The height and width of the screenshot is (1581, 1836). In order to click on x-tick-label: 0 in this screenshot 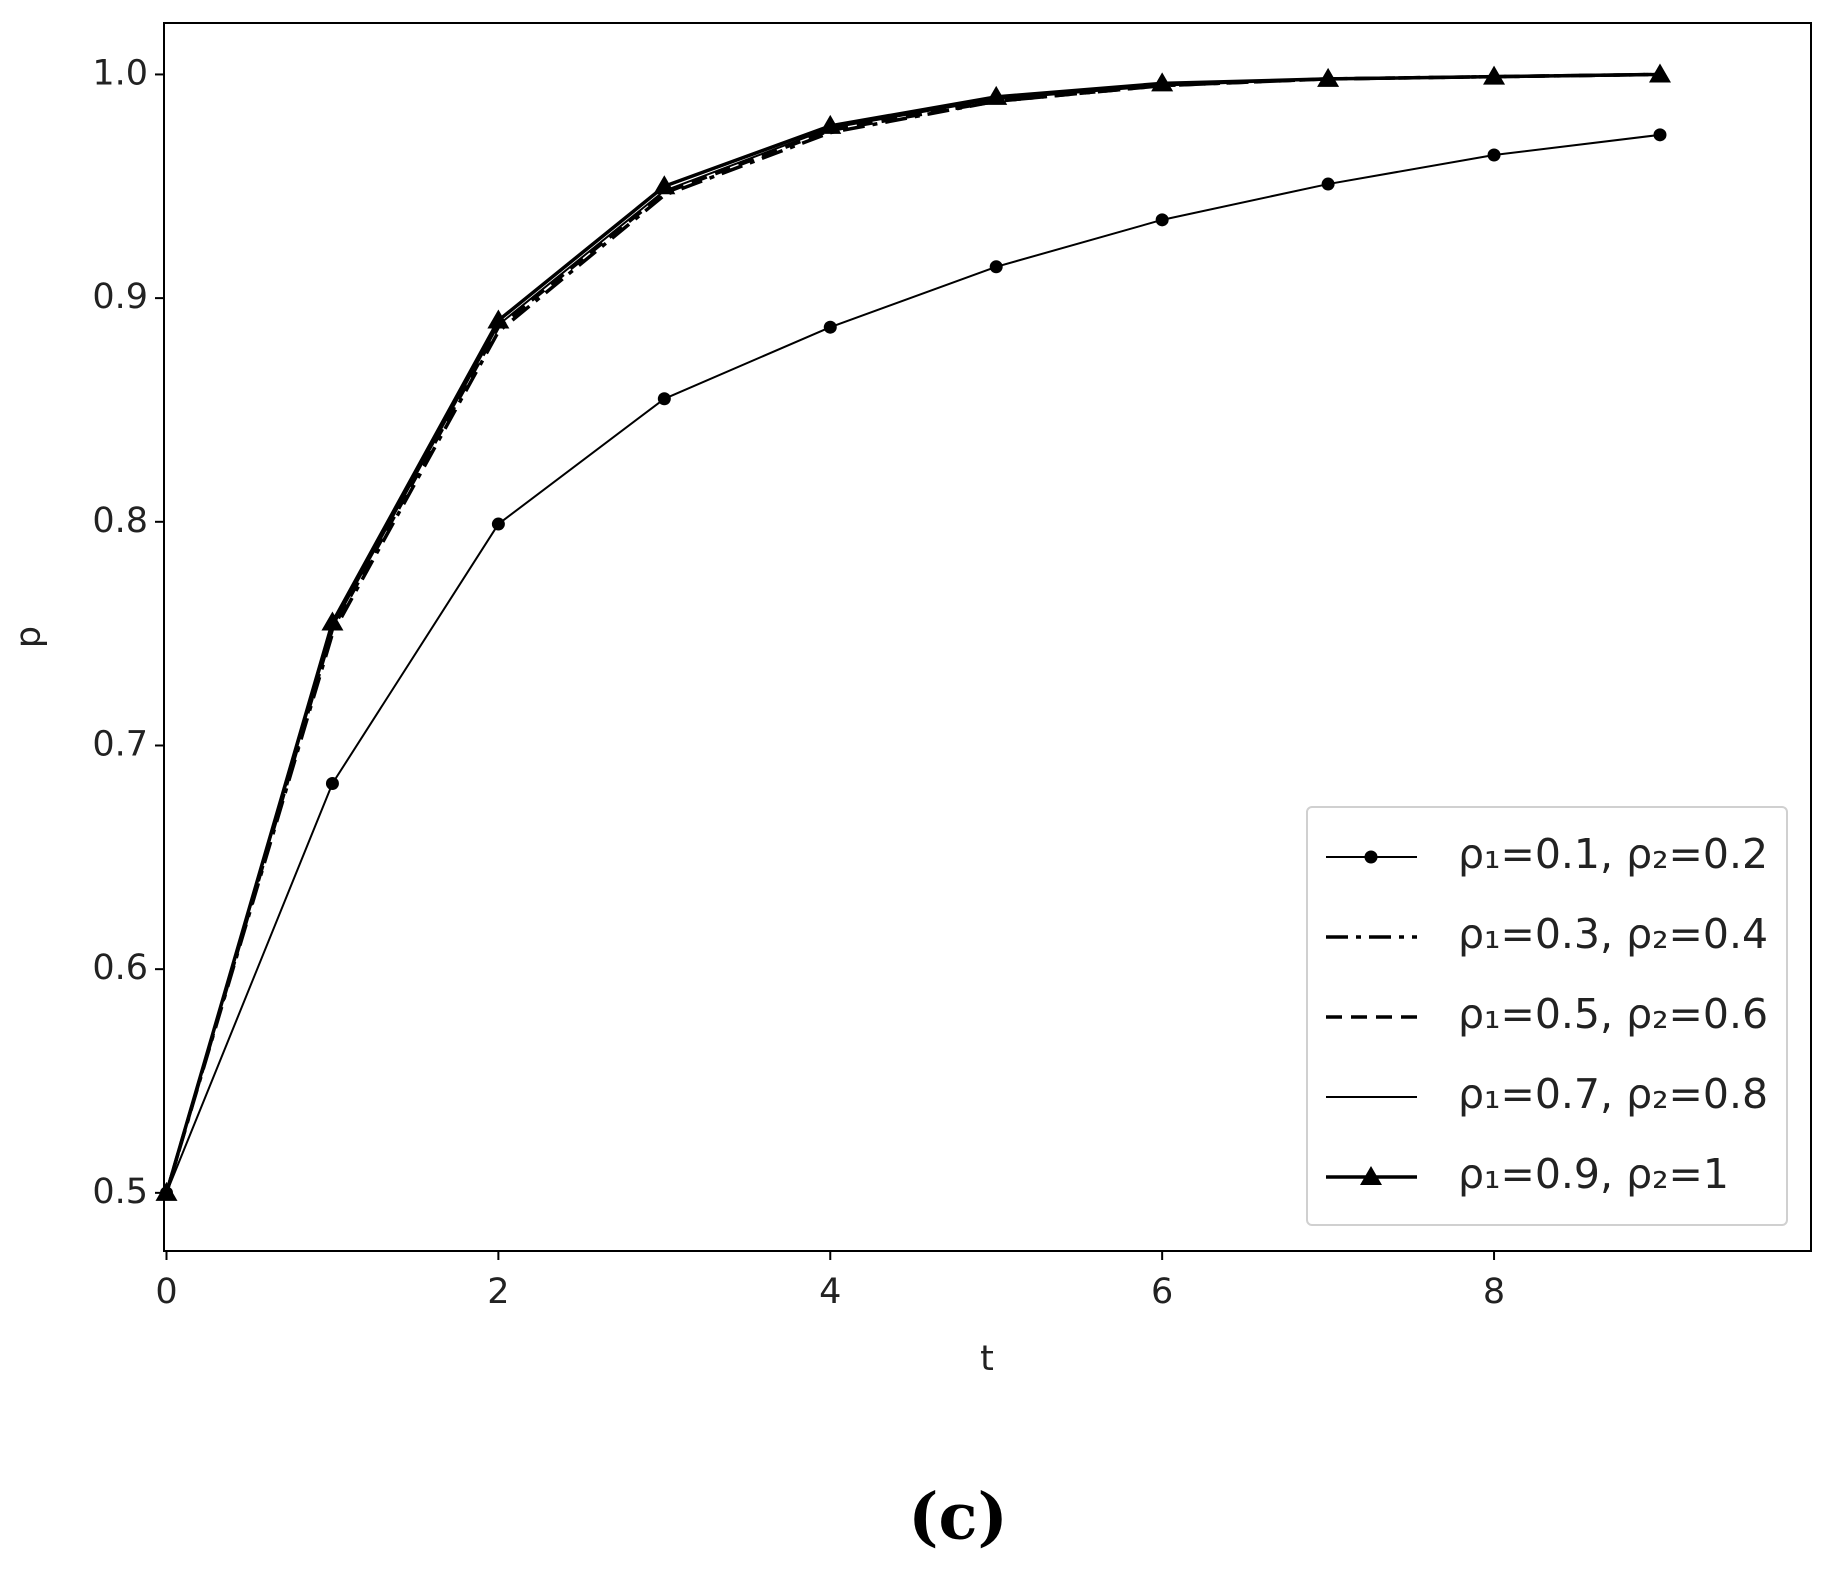, I will do `click(166, 1292)`.